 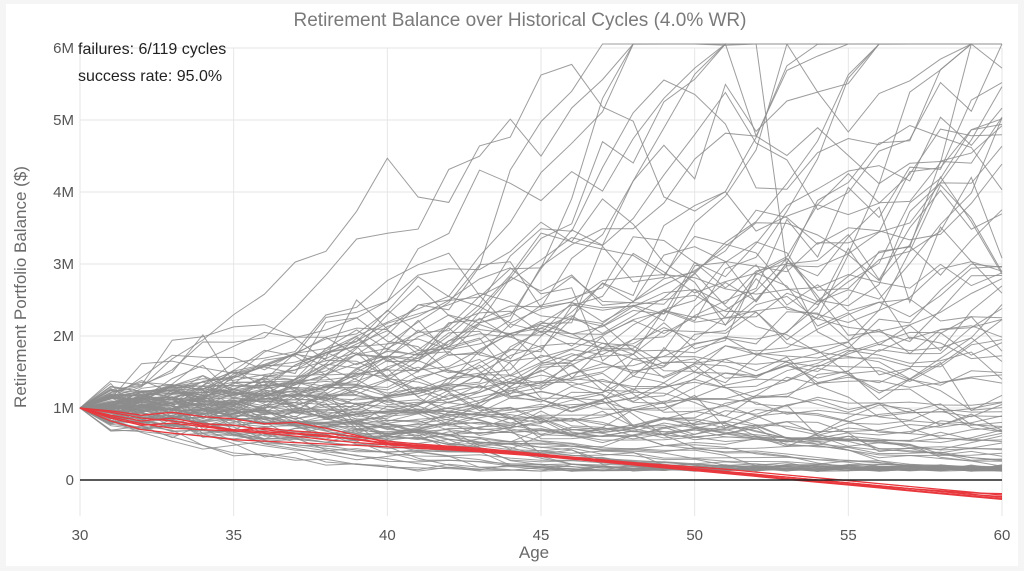 What do you see at coordinates (152, 49) in the screenshot?
I see `failures-annotation: failures: 6/119 cycles` at bounding box center [152, 49].